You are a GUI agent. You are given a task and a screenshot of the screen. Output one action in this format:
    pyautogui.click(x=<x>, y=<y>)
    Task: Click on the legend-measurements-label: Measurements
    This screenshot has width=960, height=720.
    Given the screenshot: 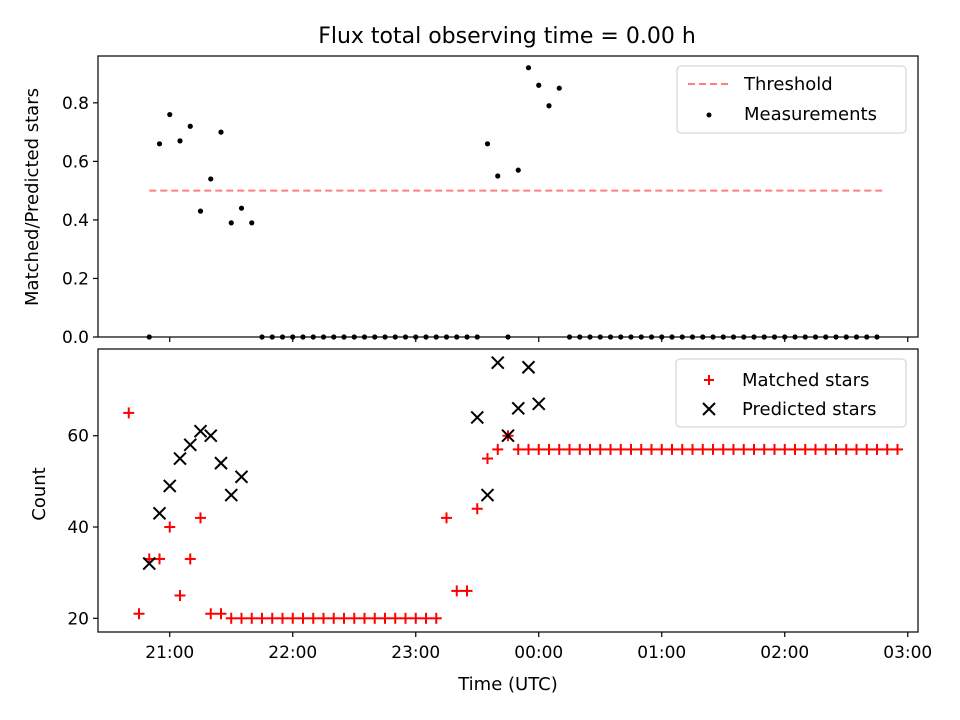 What is the action you would take?
    pyautogui.click(x=810, y=114)
    